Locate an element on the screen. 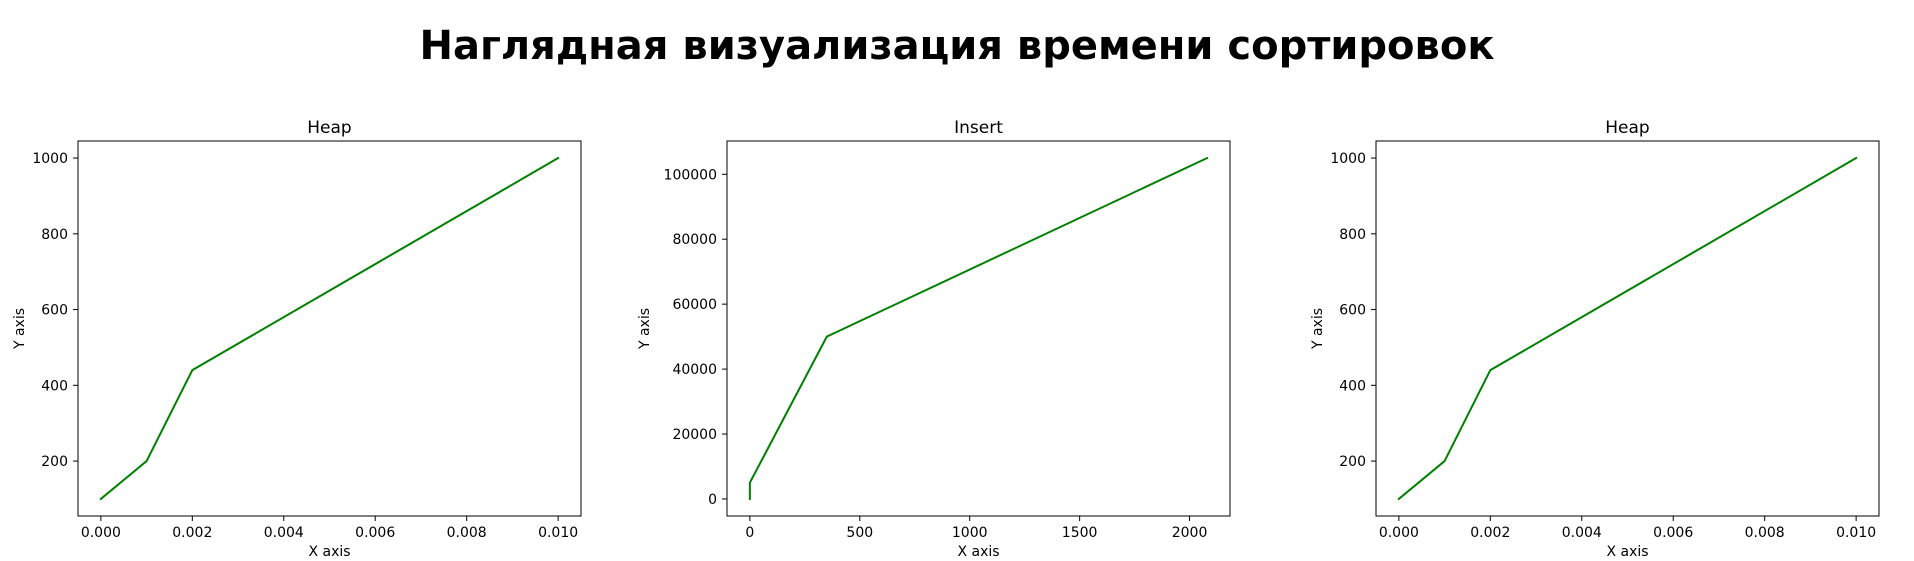  heap-right-x-tick-label-0: 0.000 is located at coordinates (1399, 533).